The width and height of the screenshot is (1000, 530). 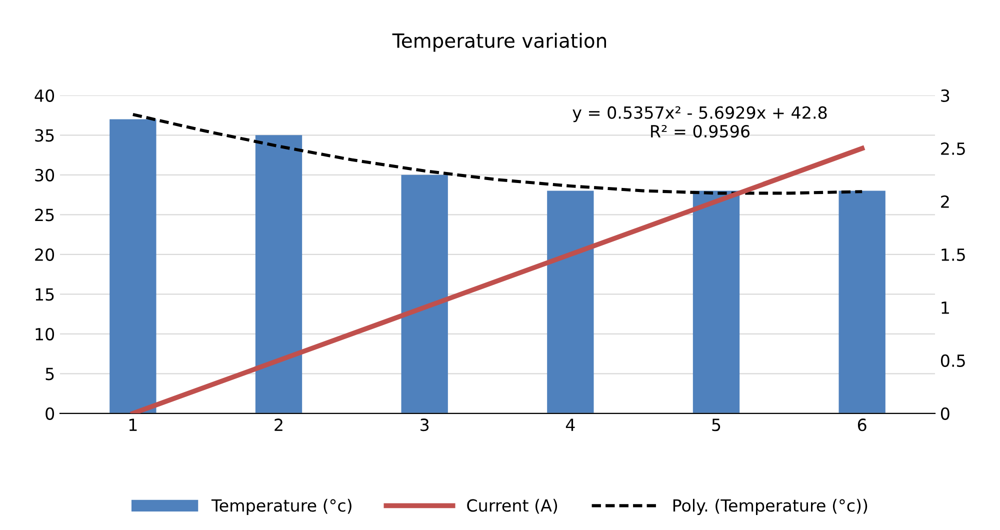 What do you see at coordinates (44, 175) in the screenshot?
I see `y-tick-label: 30` at bounding box center [44, 175].